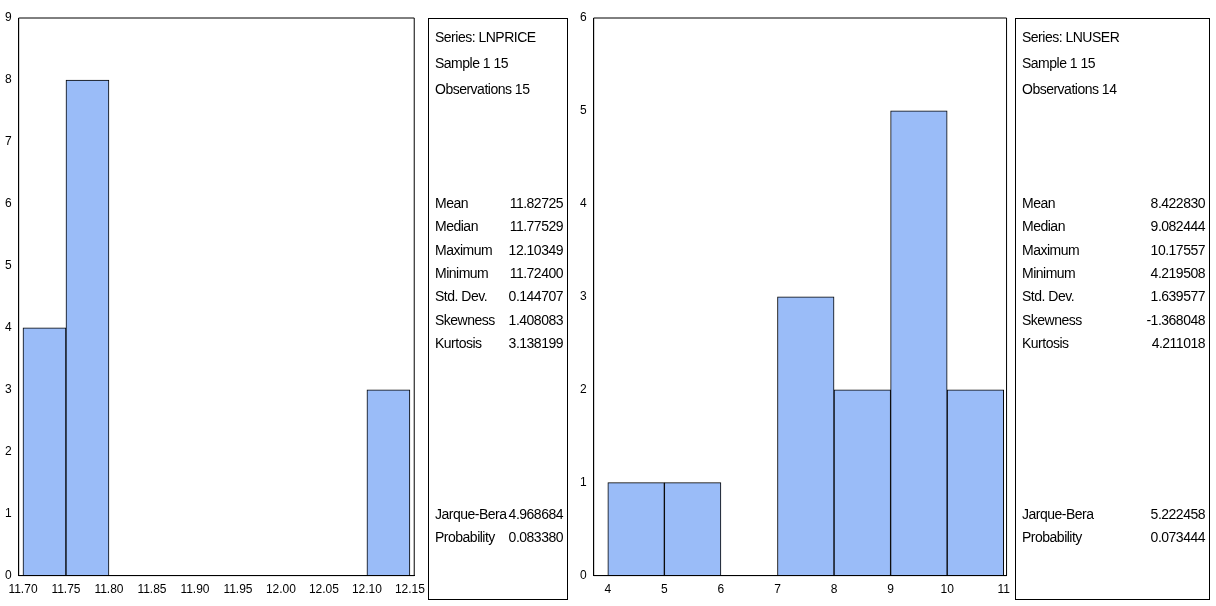 This screenshot has height=606, width=1216. Describe the element at coordinates (535, 249) in the screenshot. I see `text: 12.10349` at that location.